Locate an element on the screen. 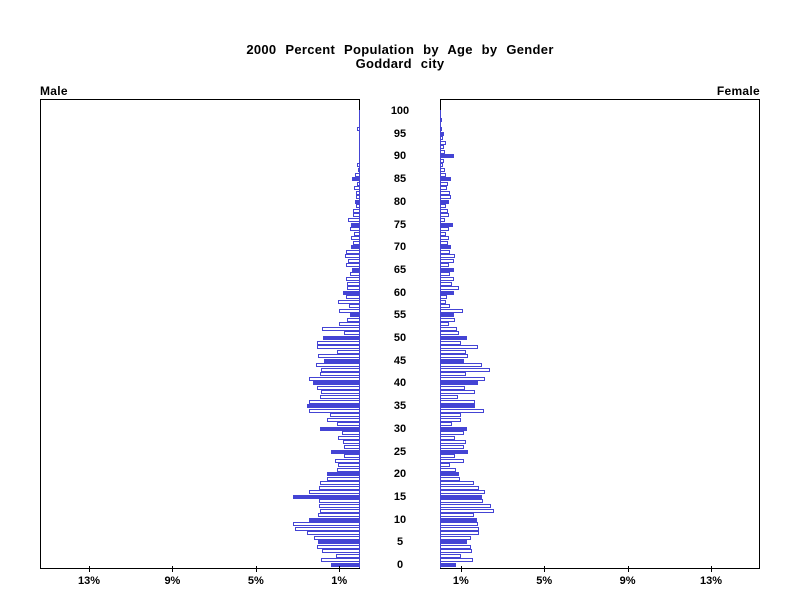 This screenshot has height=600, width=800. age-tick-label-80: 80 is located at coordinates (400, 201).